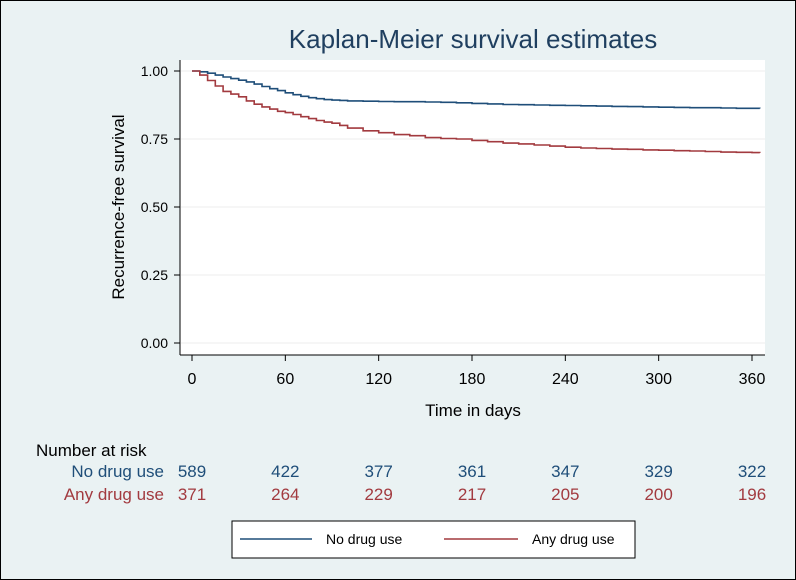  Describe the element at coordinates (565, 471) in the screenshot. I see `risk-count: 347` at that location.